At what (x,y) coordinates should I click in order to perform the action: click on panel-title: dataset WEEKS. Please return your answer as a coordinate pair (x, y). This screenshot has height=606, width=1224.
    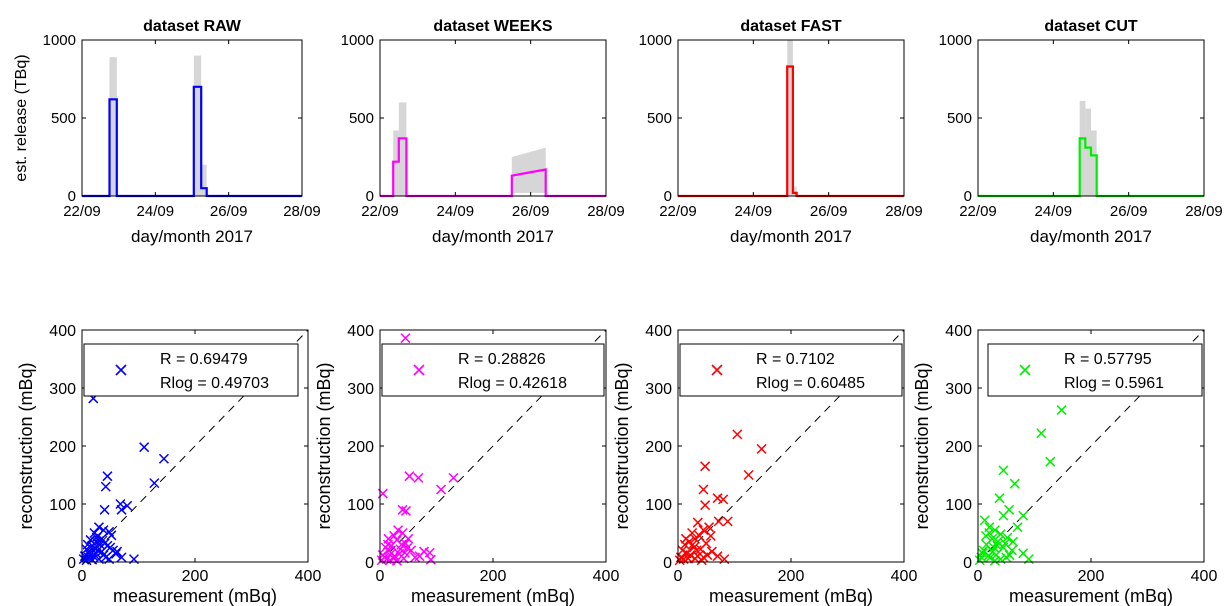
    Looking at the image, I should click on (492, 26).